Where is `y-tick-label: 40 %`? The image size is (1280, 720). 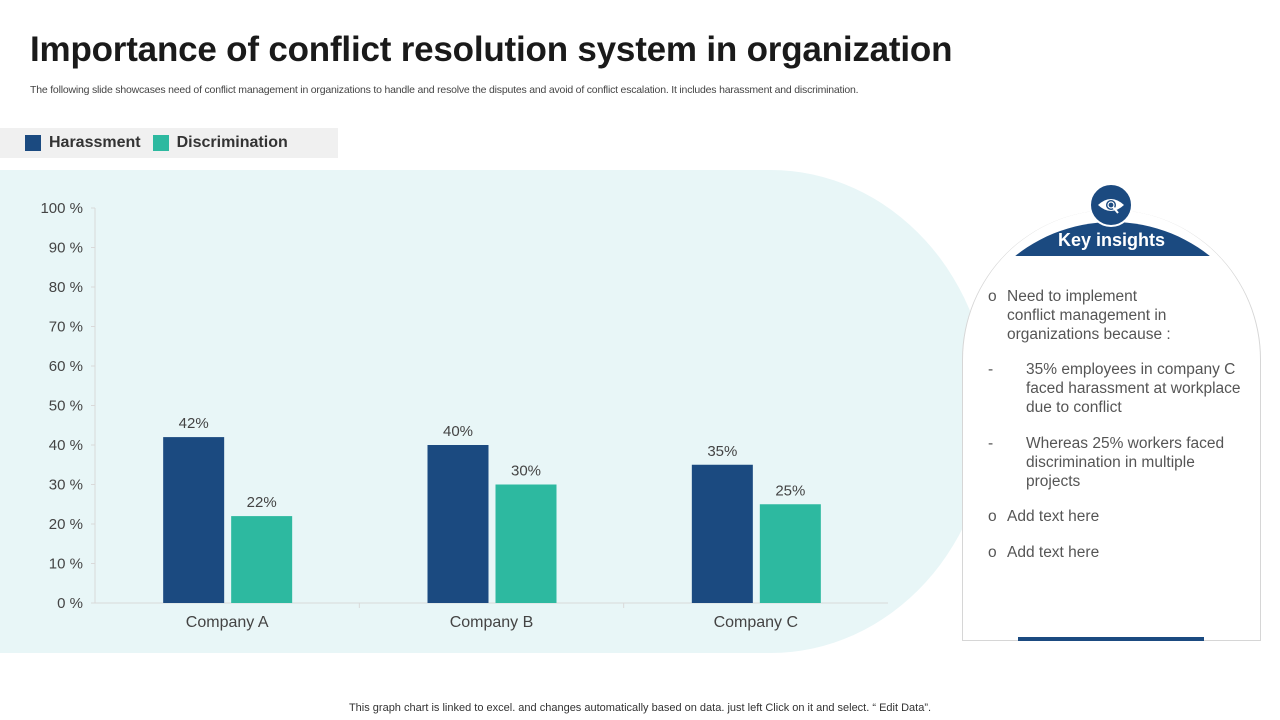 y-tick-label: 40 % is located at coordinates (66, 445).